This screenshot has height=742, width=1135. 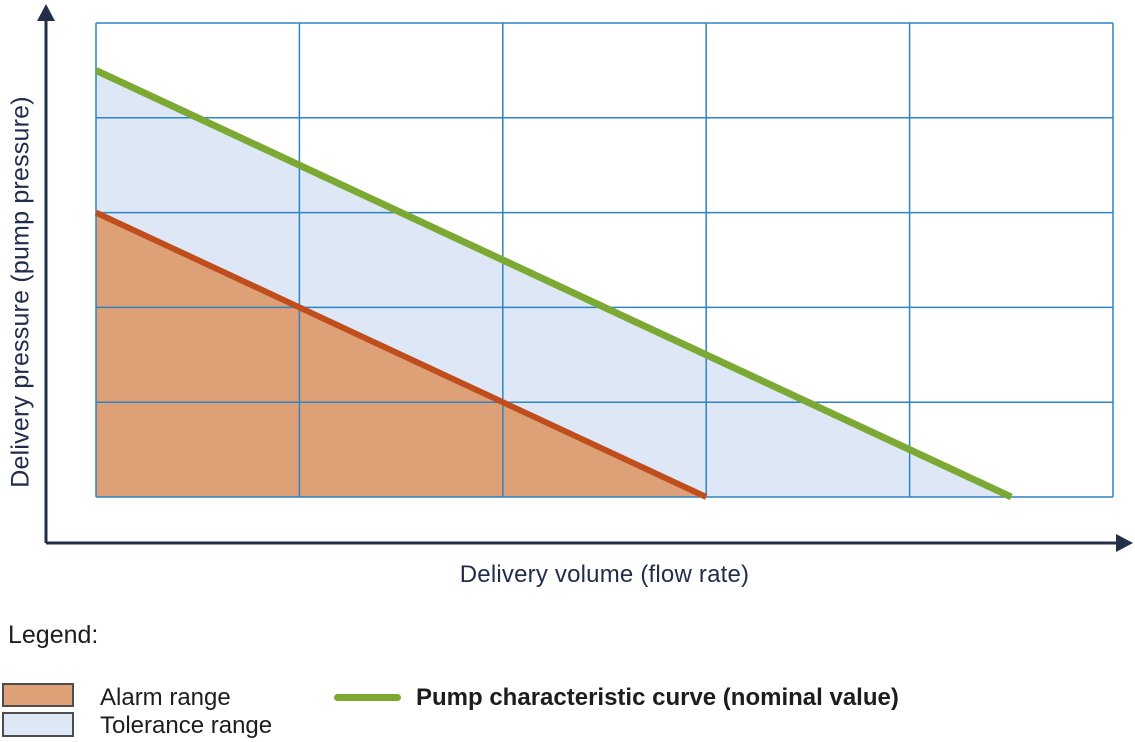 I want to click on x-axis-arrowhead-icon, so click(x=1124, y=543).